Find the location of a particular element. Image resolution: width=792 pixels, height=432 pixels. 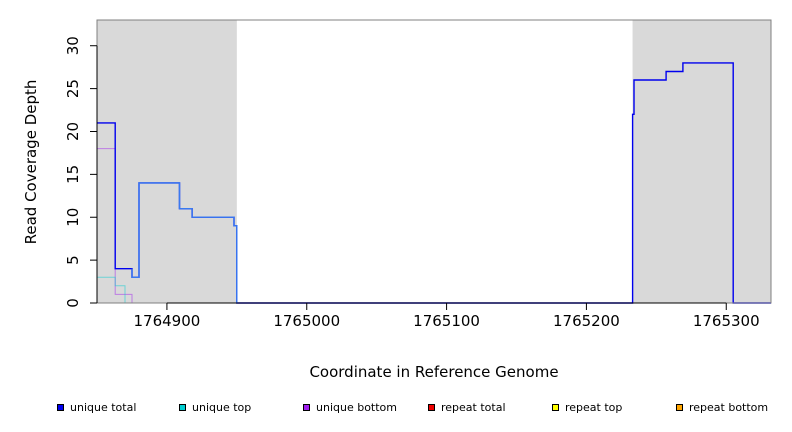

y-tick-label: 30 is located at coordinates (73, 45).